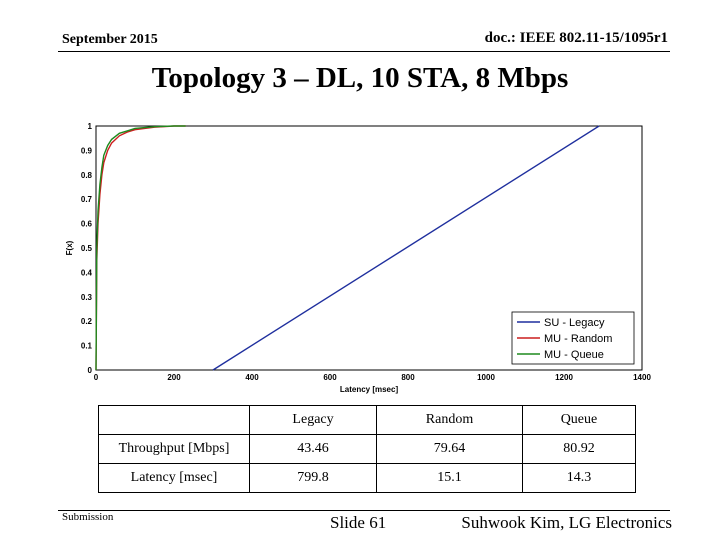  What do you see at coordinates (252, 377) in the screenshot?
I see `x-tick-label: 400` at bounding box center [252, 377].